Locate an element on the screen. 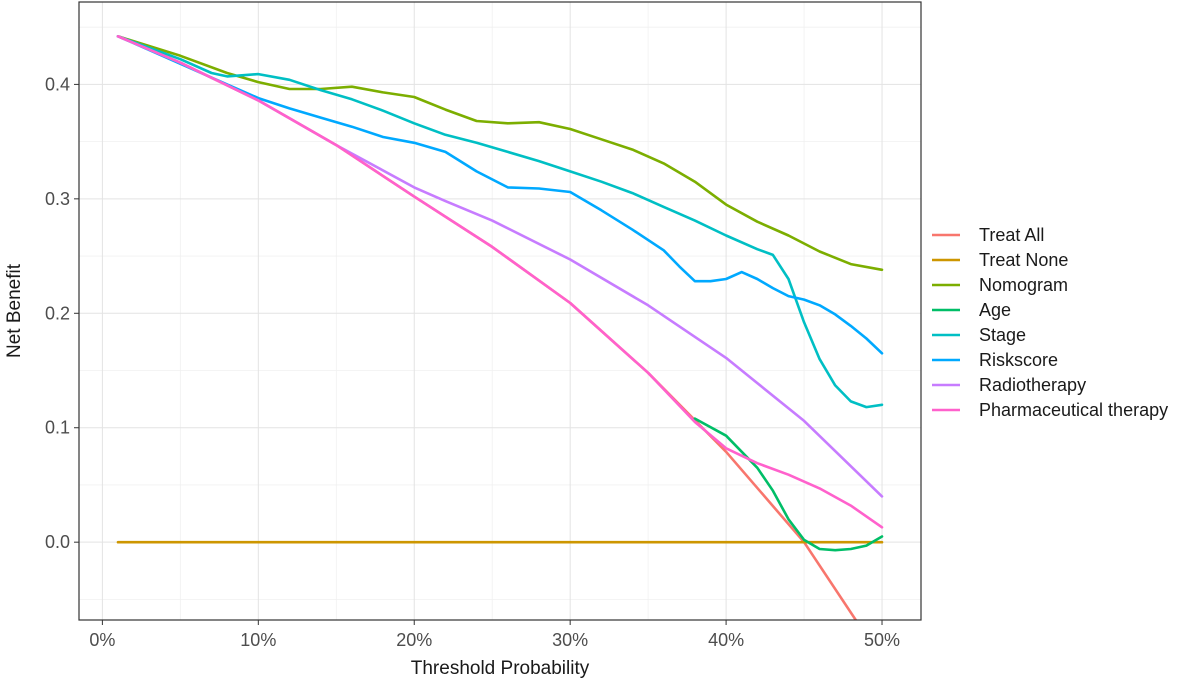 This screenshot has width=1200, height=683. x-tick-label: 10% is located at coordinates (258, 640).